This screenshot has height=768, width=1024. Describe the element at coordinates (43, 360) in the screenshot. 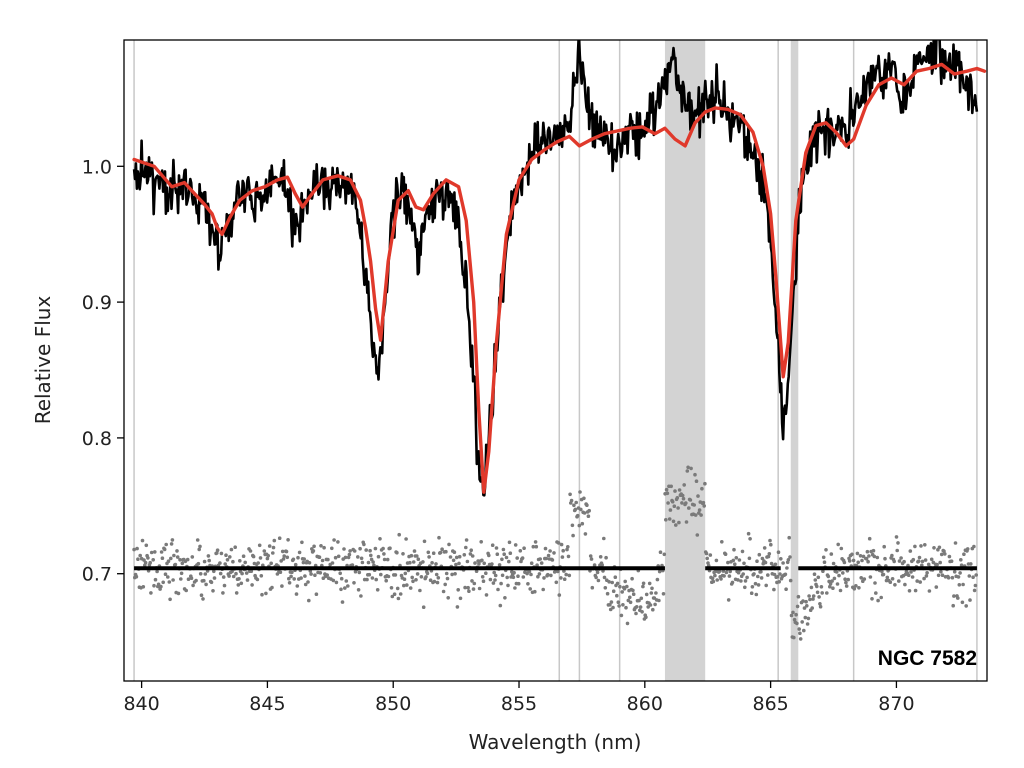

I see `y-axis-title: Relative Flux` at that location.